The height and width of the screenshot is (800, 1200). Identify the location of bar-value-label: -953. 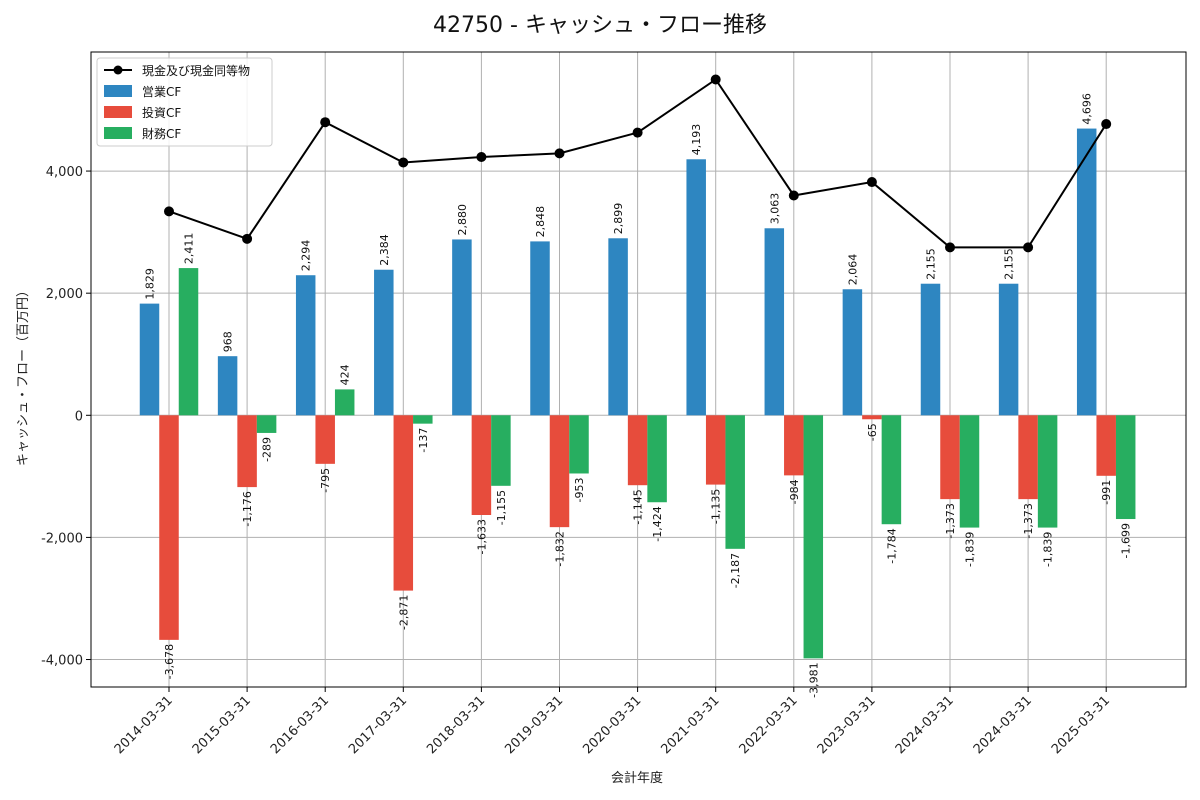
(579, 489).